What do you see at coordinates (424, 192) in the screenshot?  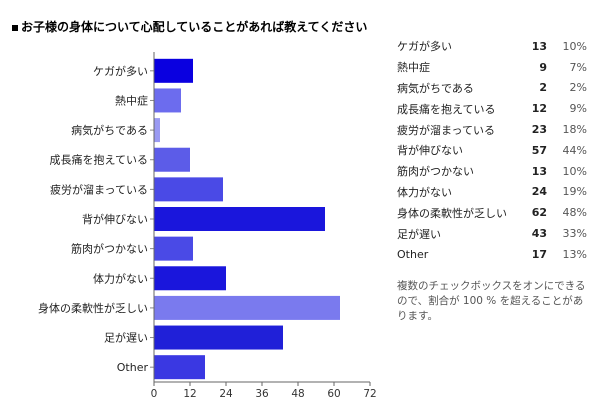 I see `stats-label: 体力がない` at bounding box center [424, 192].